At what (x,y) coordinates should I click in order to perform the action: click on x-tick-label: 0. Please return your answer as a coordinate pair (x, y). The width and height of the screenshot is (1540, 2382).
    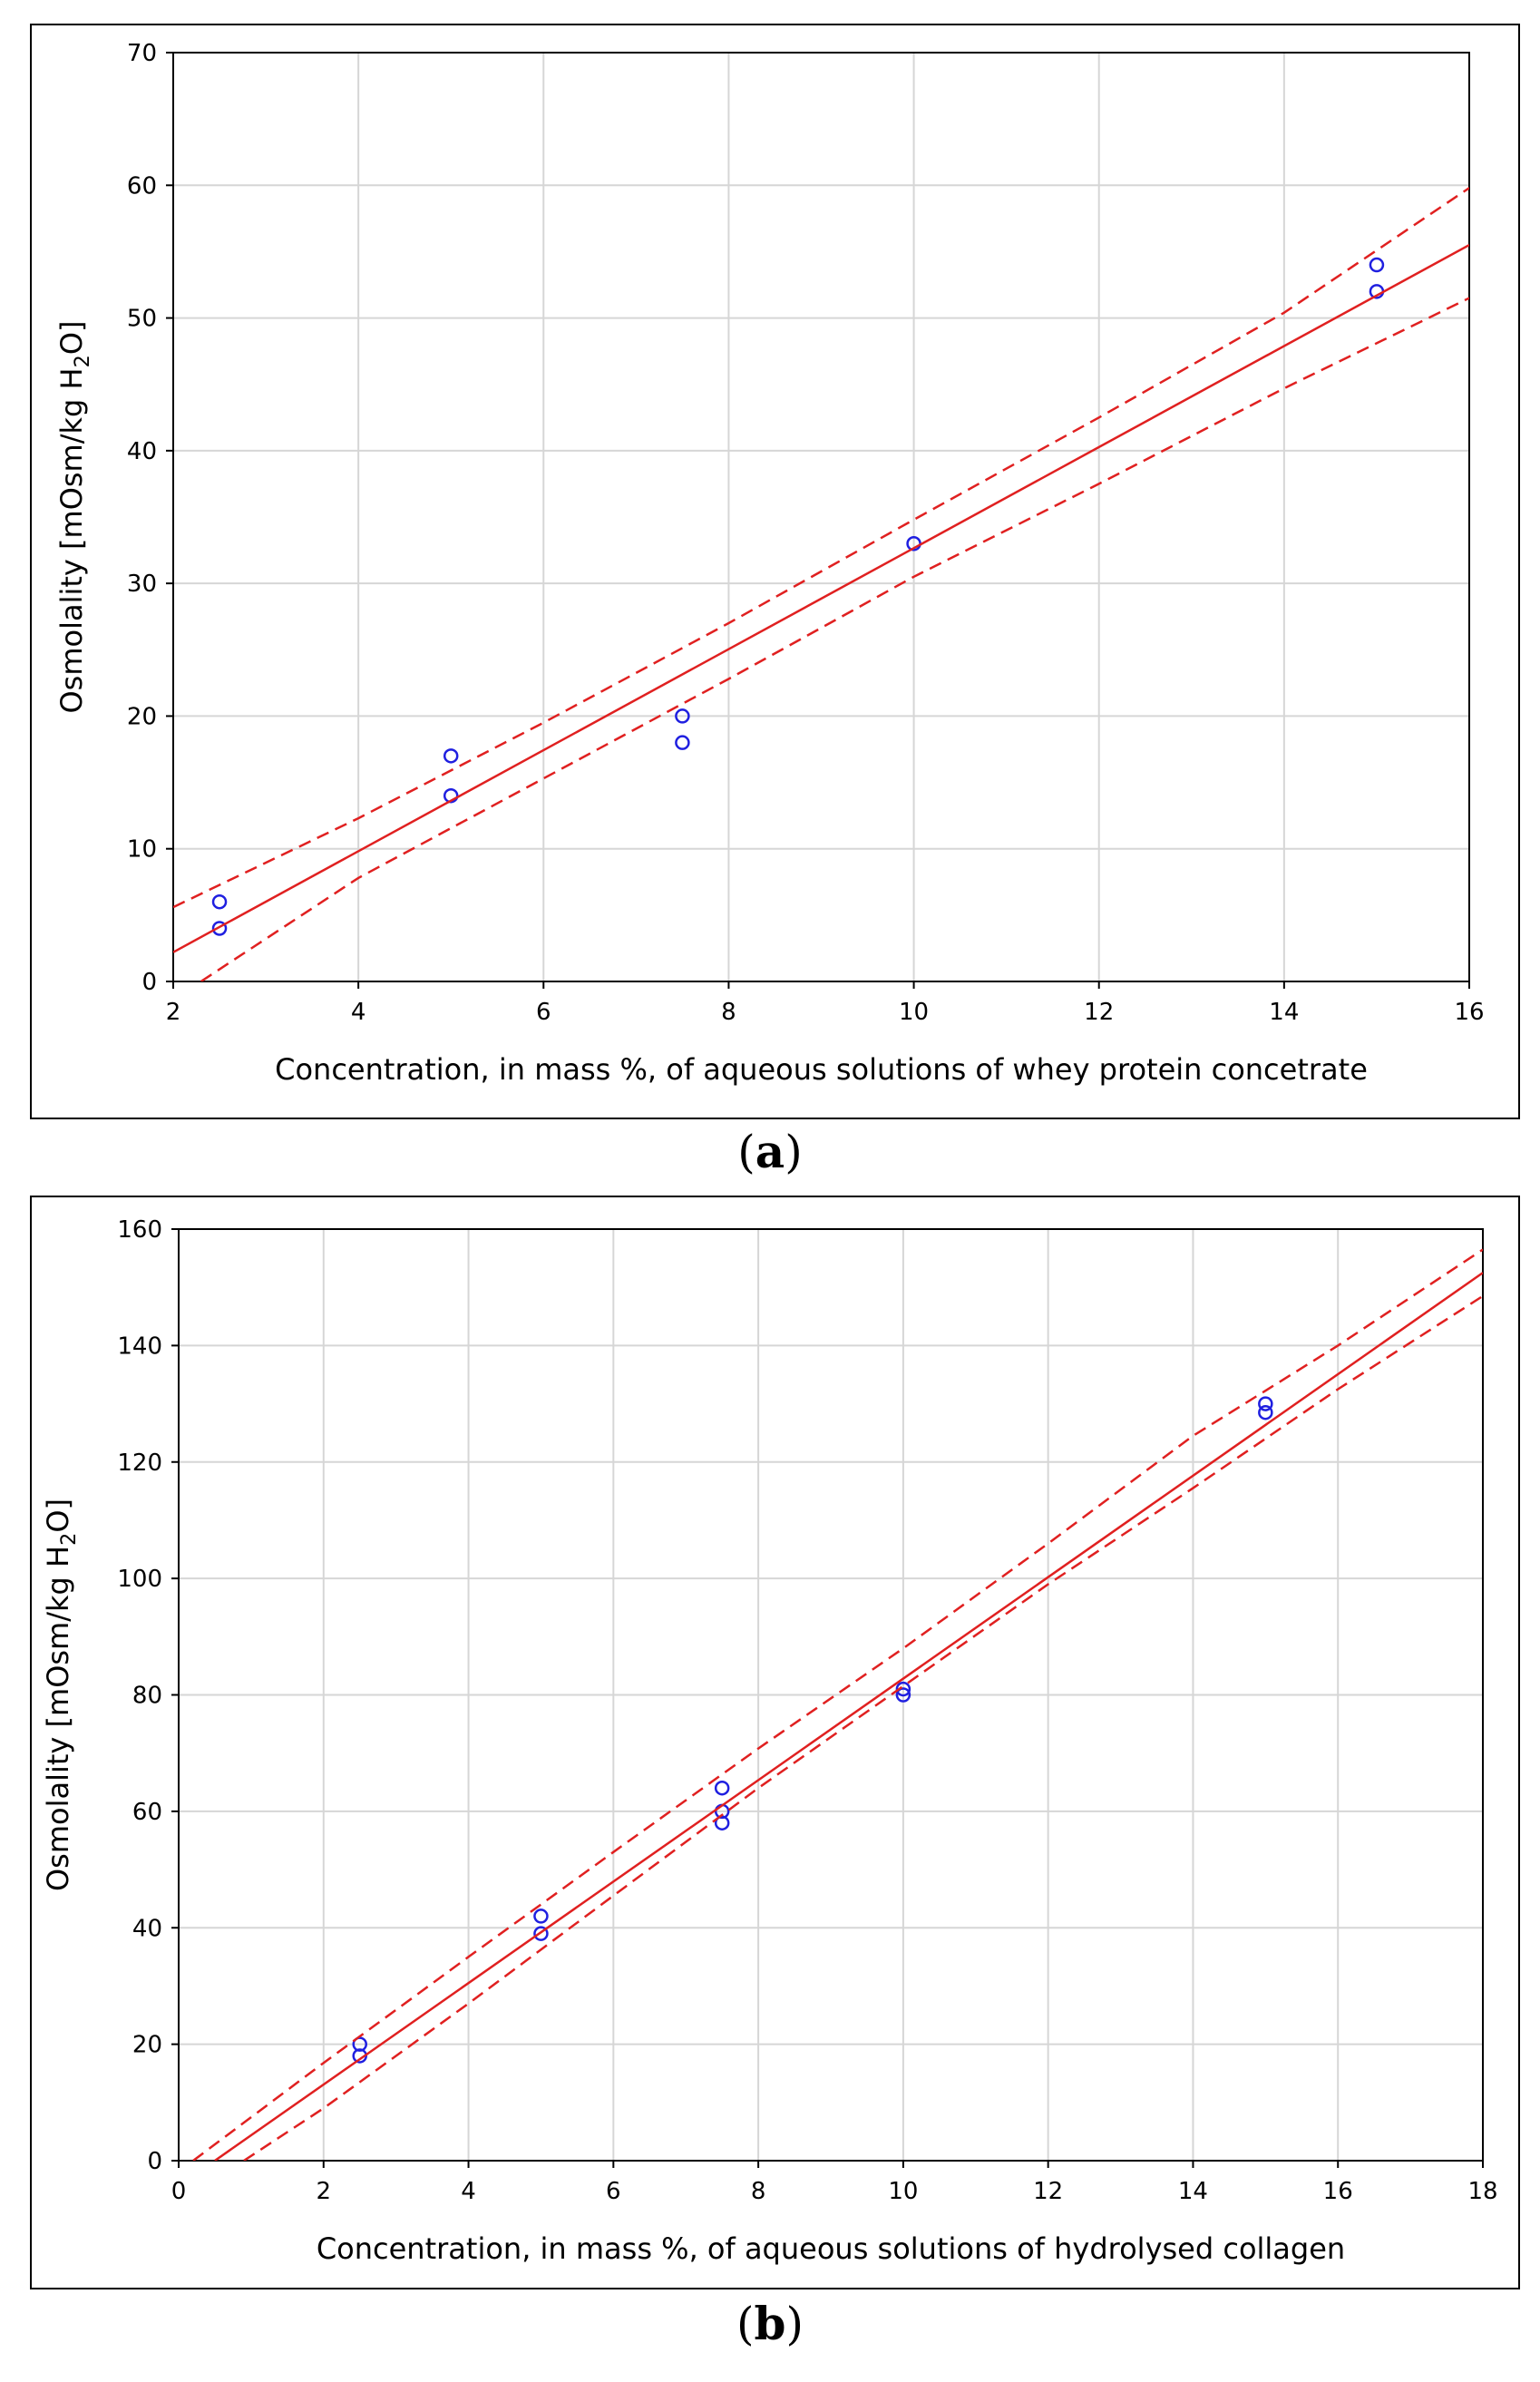
    Looking at the image, I should click on (179, 2191).